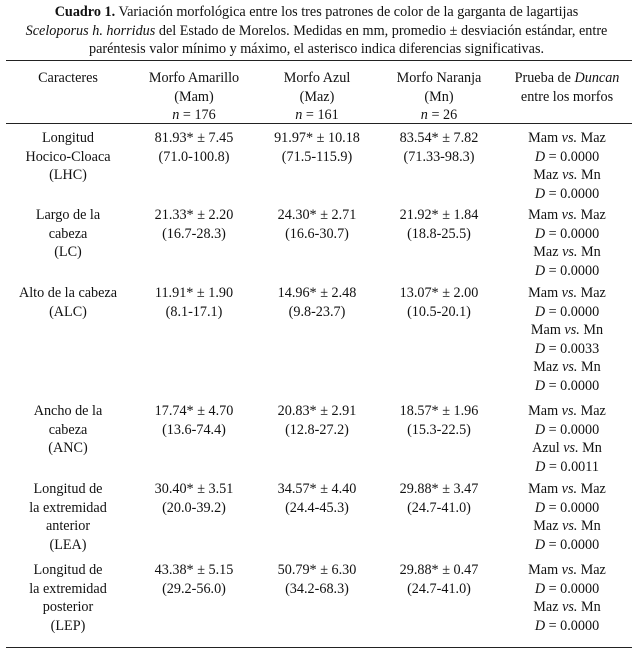  I want to click on cell-line: Longitud, so click(68, 138).